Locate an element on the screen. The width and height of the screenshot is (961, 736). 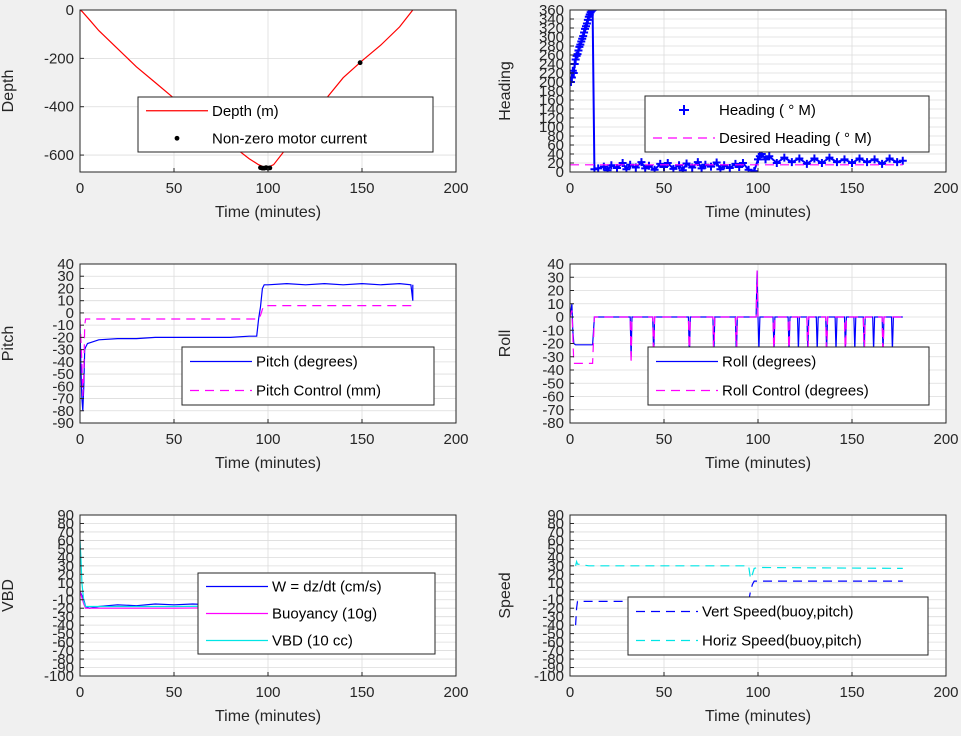
y-tick-label: 300 is located at coordinates (551, 37).